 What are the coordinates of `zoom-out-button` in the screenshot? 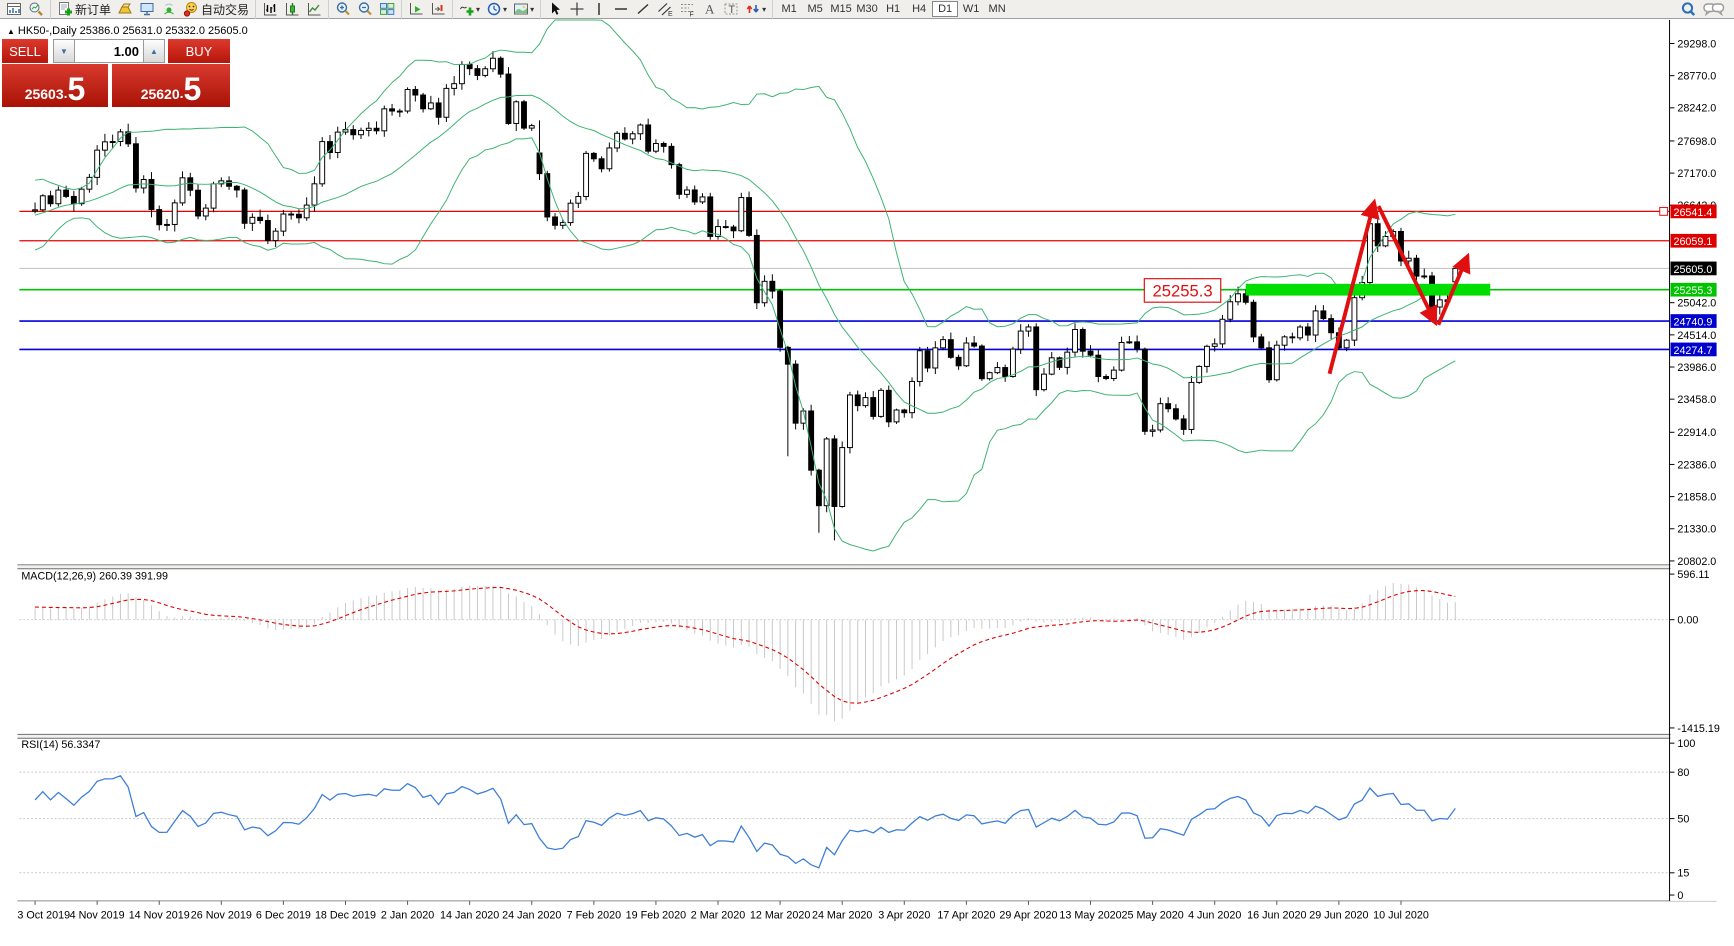 It's located at (365, 9).